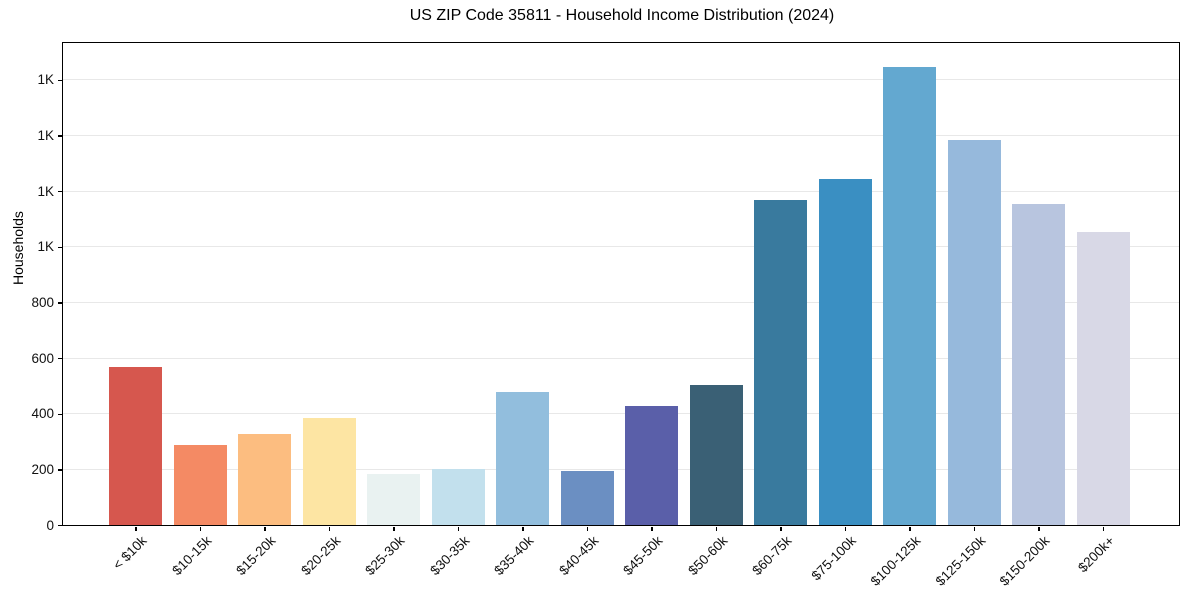 Image resolution: width=1189 pixels, height=590 pixels. I want to click on y-tick-label: 600, so click(42, 358).